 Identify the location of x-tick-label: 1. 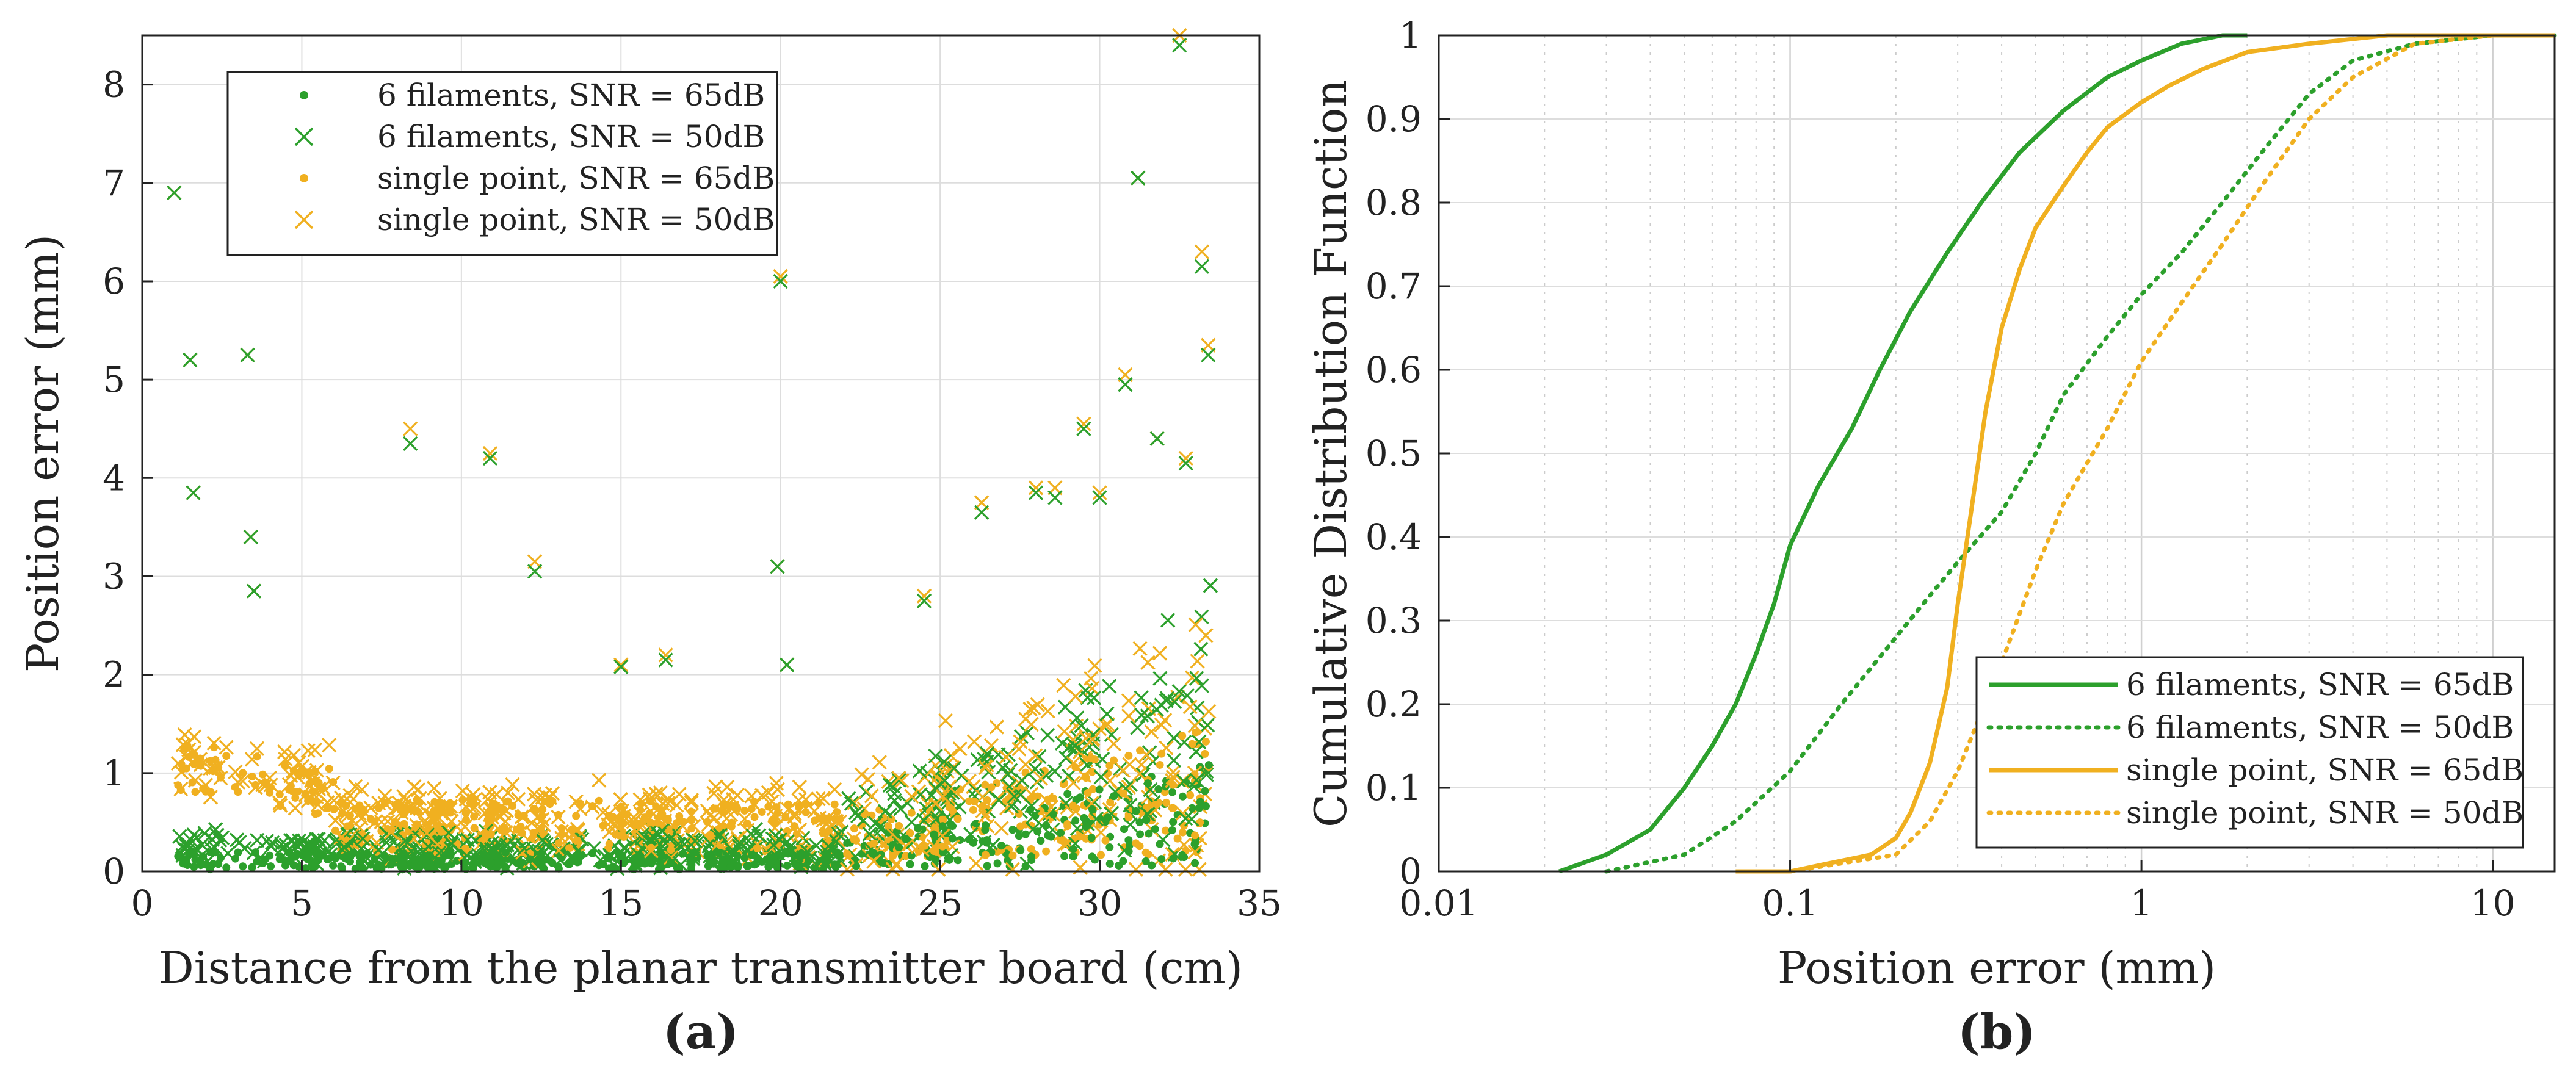
(2141, 903).